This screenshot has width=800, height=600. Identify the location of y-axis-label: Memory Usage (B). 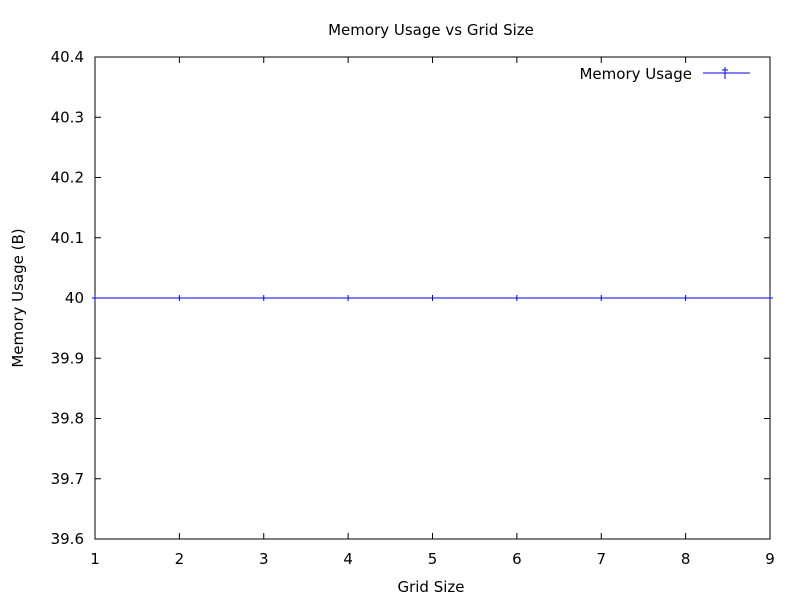
(18, 297).